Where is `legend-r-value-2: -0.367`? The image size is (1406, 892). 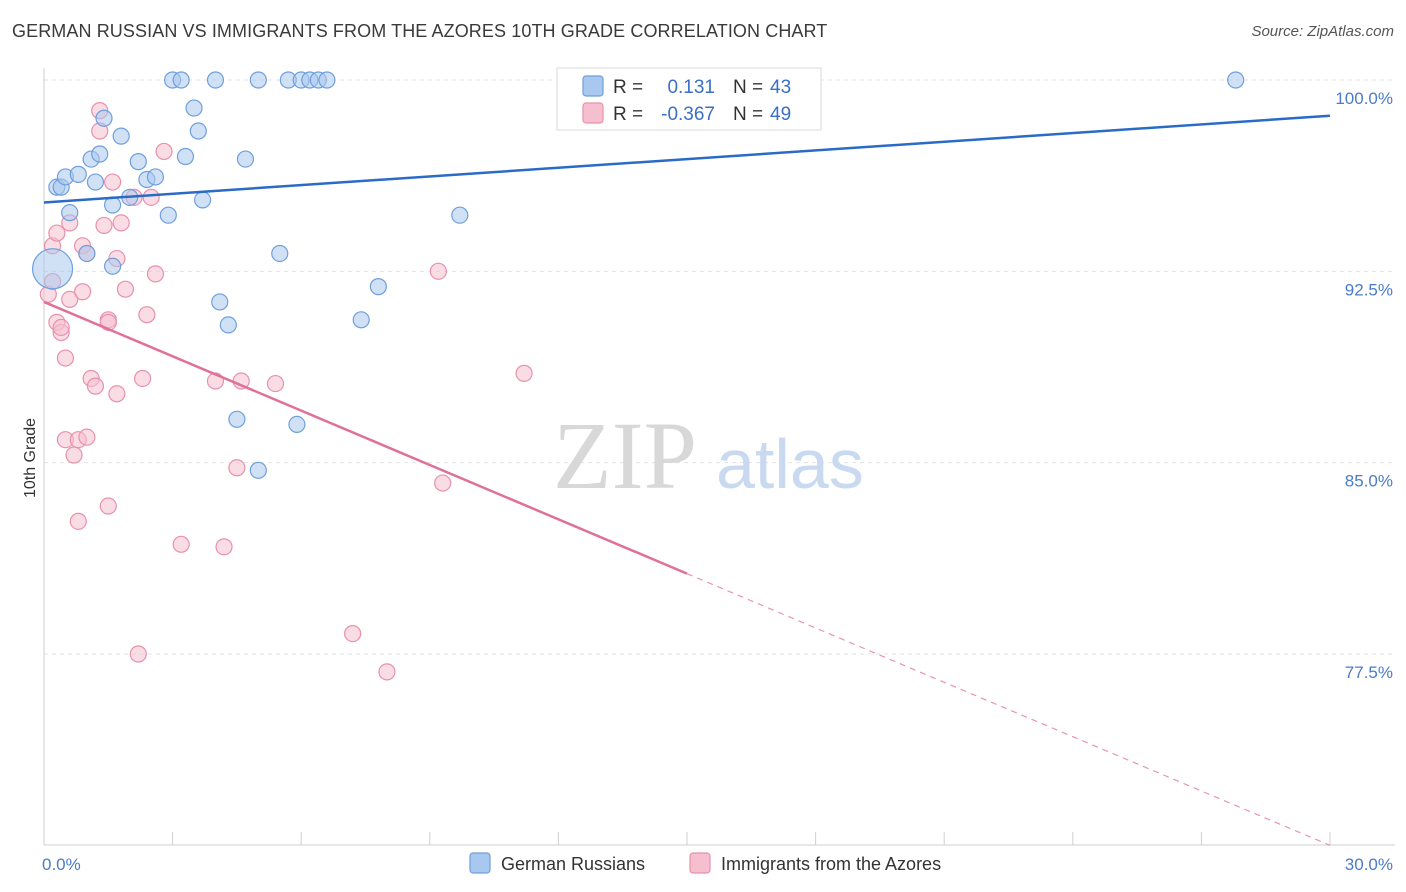 legend-r-value-2: -0.367 is located at coordinates (688, 114).